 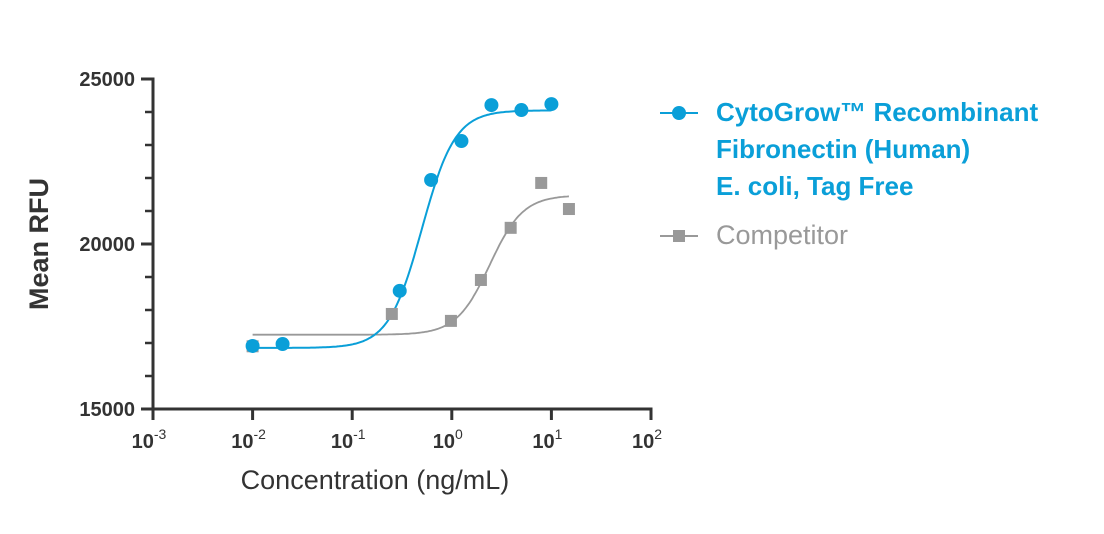 What do you see at coordinates (149, 439) in the screenshot?
I see `x-tick-label: 10⁻³` at bounding box center [149, 439].